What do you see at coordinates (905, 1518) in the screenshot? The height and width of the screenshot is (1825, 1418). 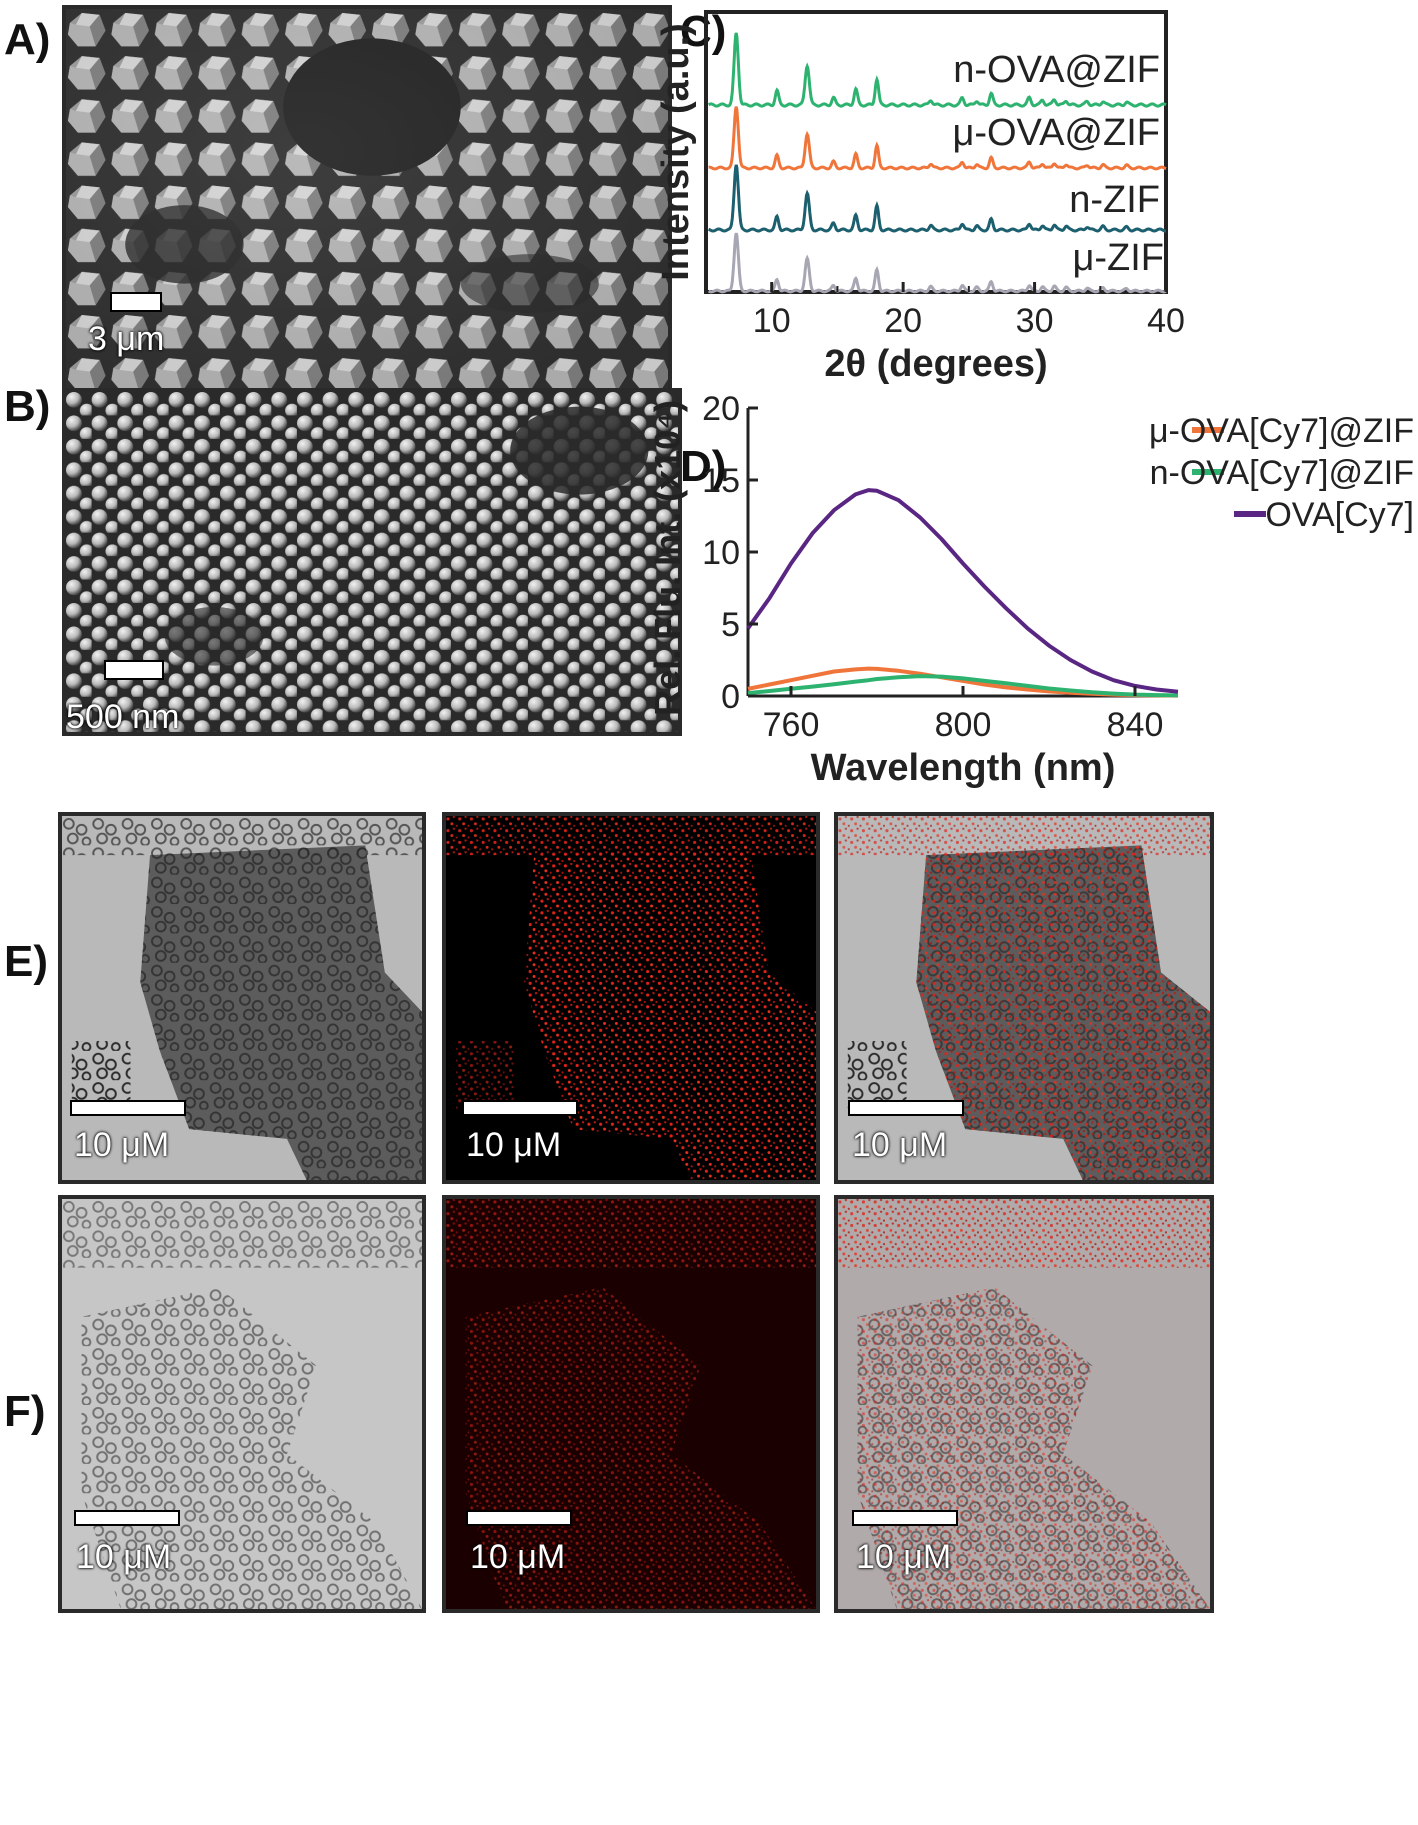 I see `scale-bar-f3` at bounding box center [905, 1518].